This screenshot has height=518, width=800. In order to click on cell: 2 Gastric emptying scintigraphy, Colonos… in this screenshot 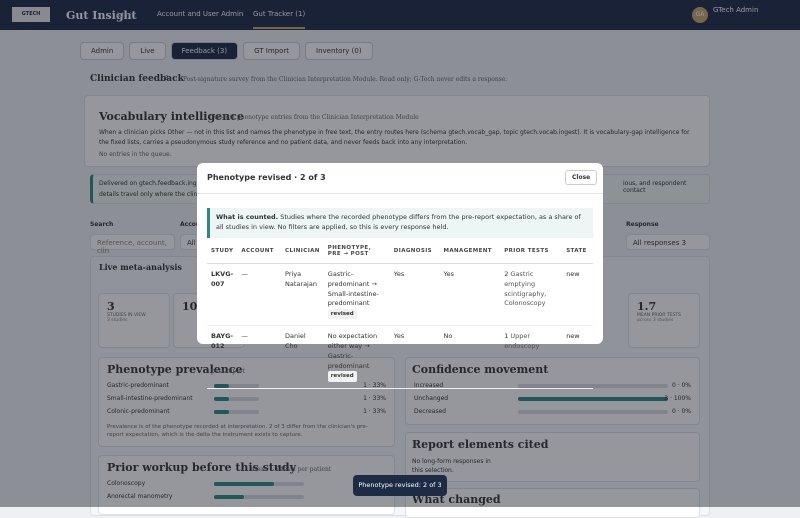, I will do `click(531, 295)`.